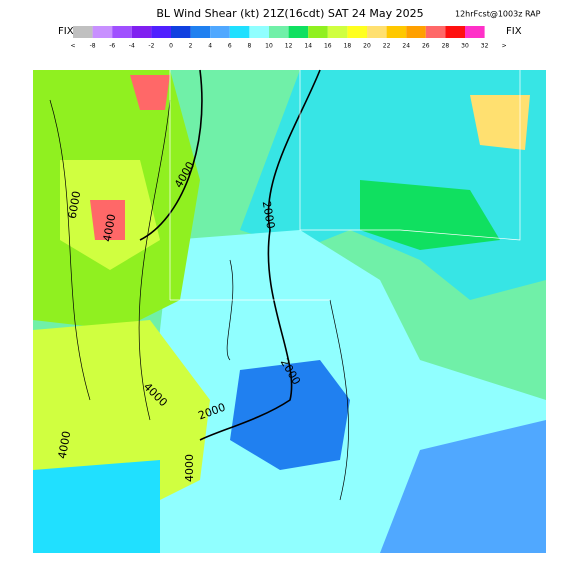 The width and height of the screenshot is (579, 579). What do you see at coordinates (269, 215) in the screenshot?
I see `contour-label: 2000` at bounding box center [269, 215].